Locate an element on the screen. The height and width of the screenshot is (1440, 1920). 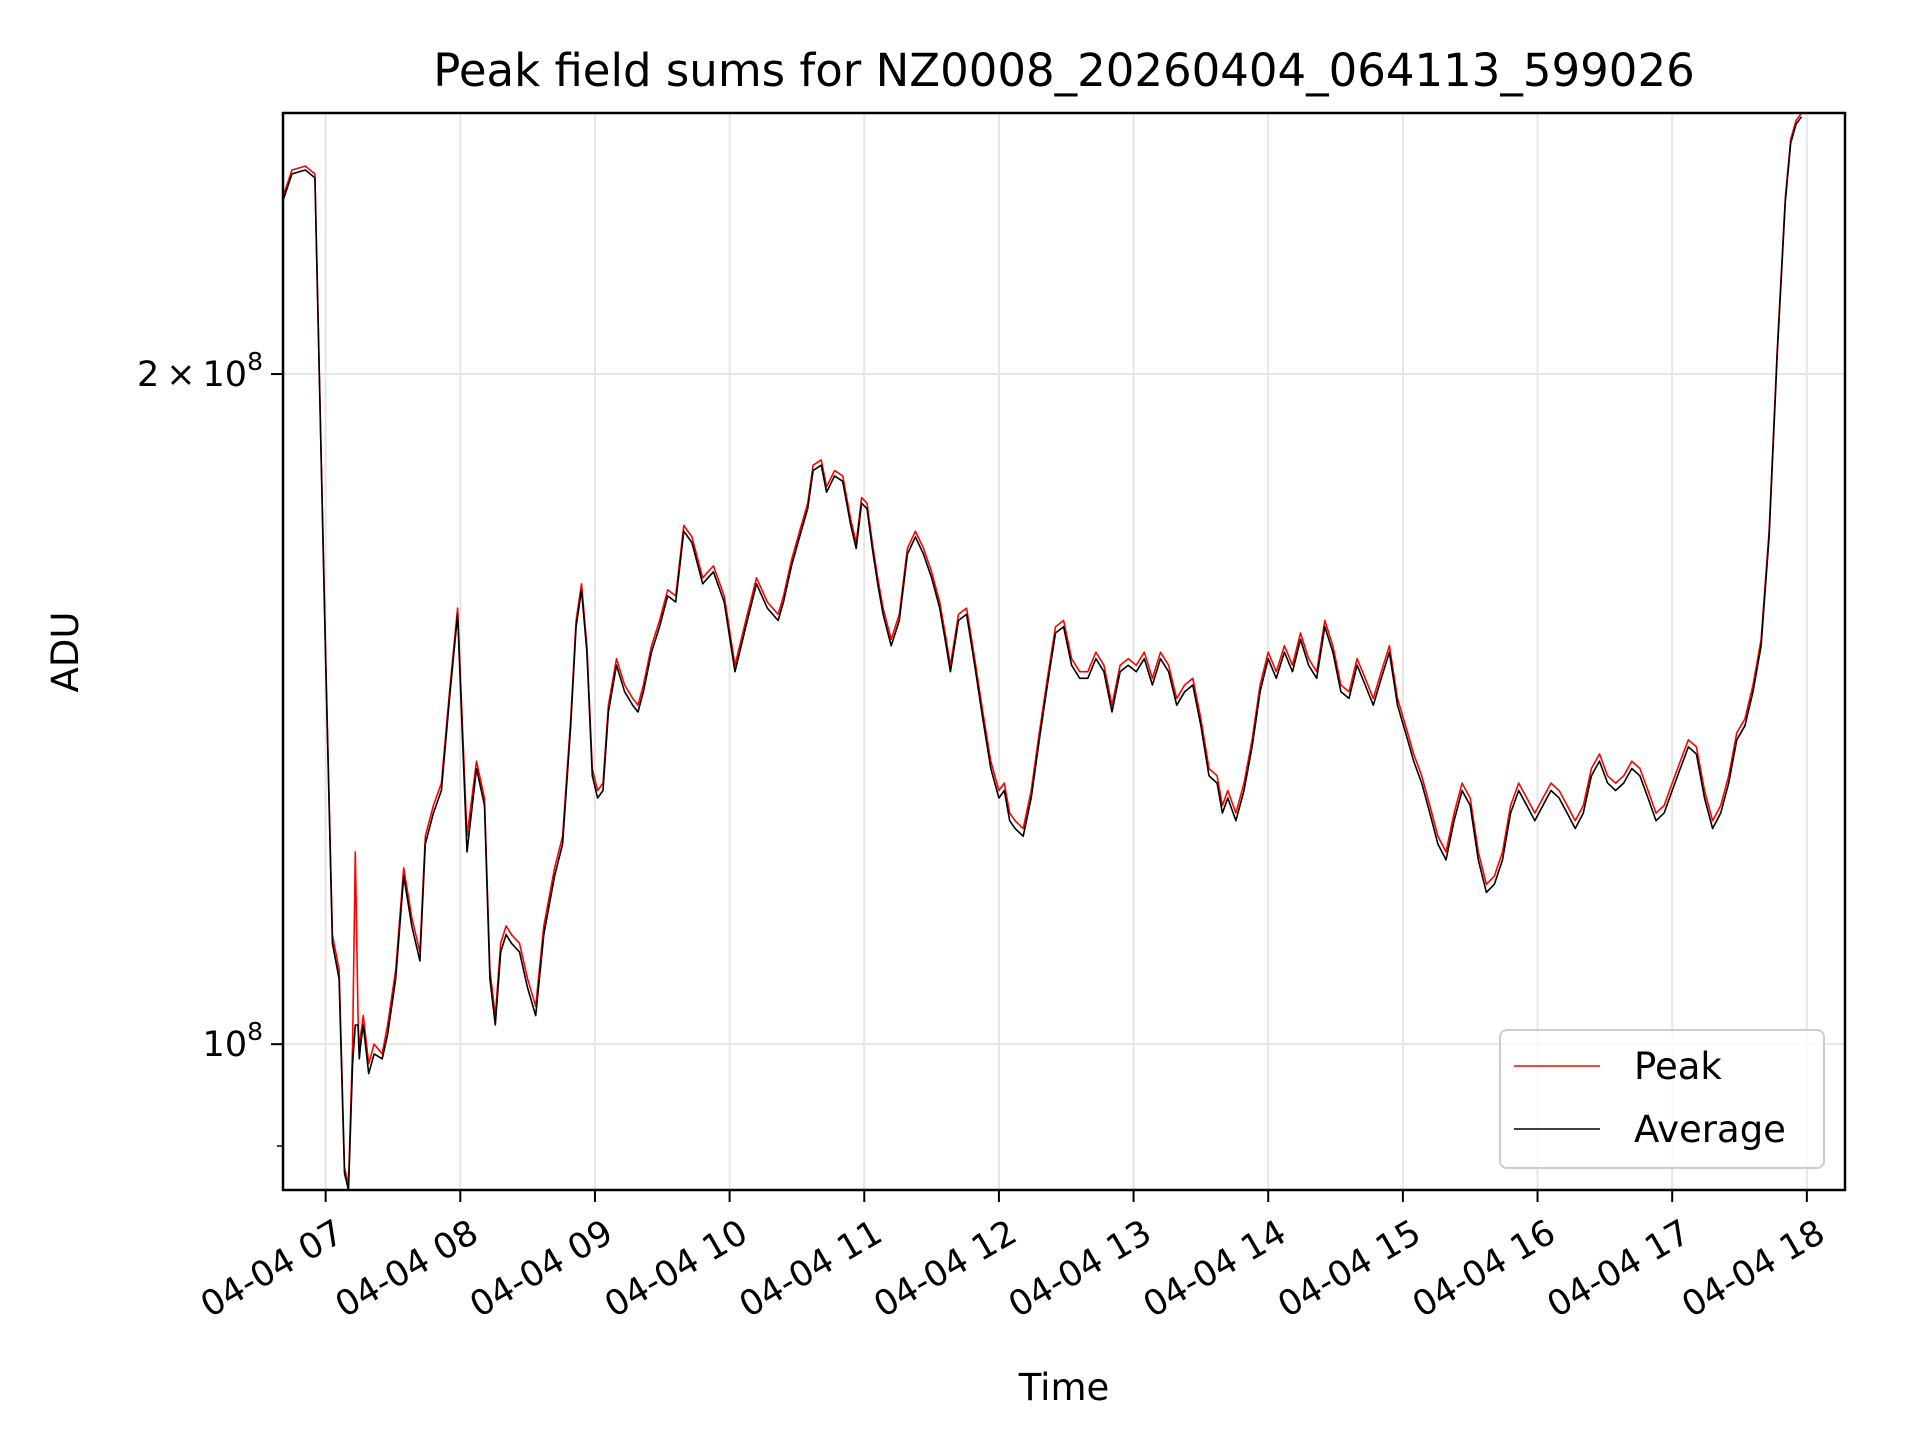
y-axis-label: ADU is located at coordinates (65, 652).